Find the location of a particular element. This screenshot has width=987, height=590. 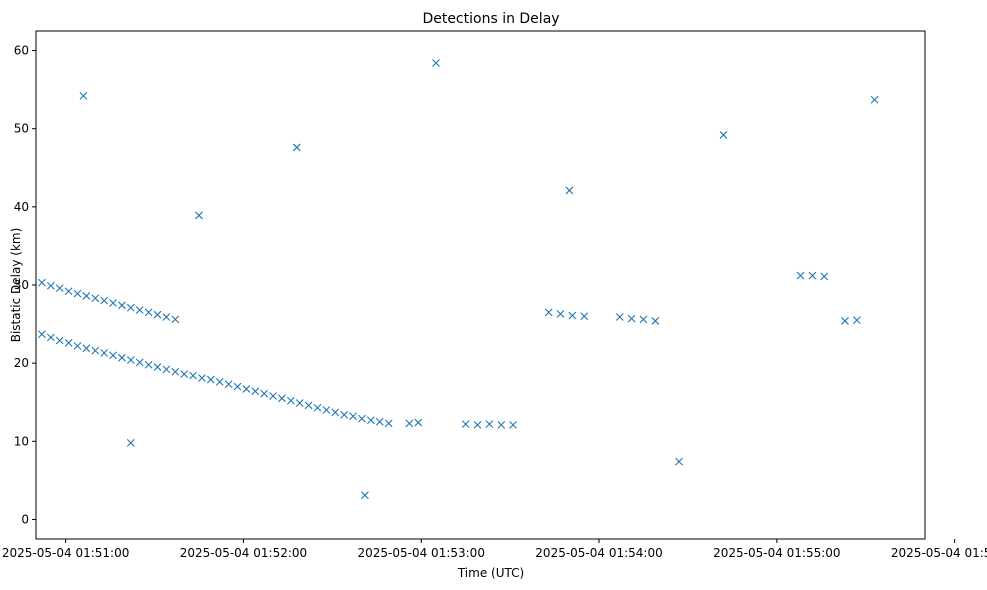

chart-title: Detections in Delay is located at coordinates (490, 19).